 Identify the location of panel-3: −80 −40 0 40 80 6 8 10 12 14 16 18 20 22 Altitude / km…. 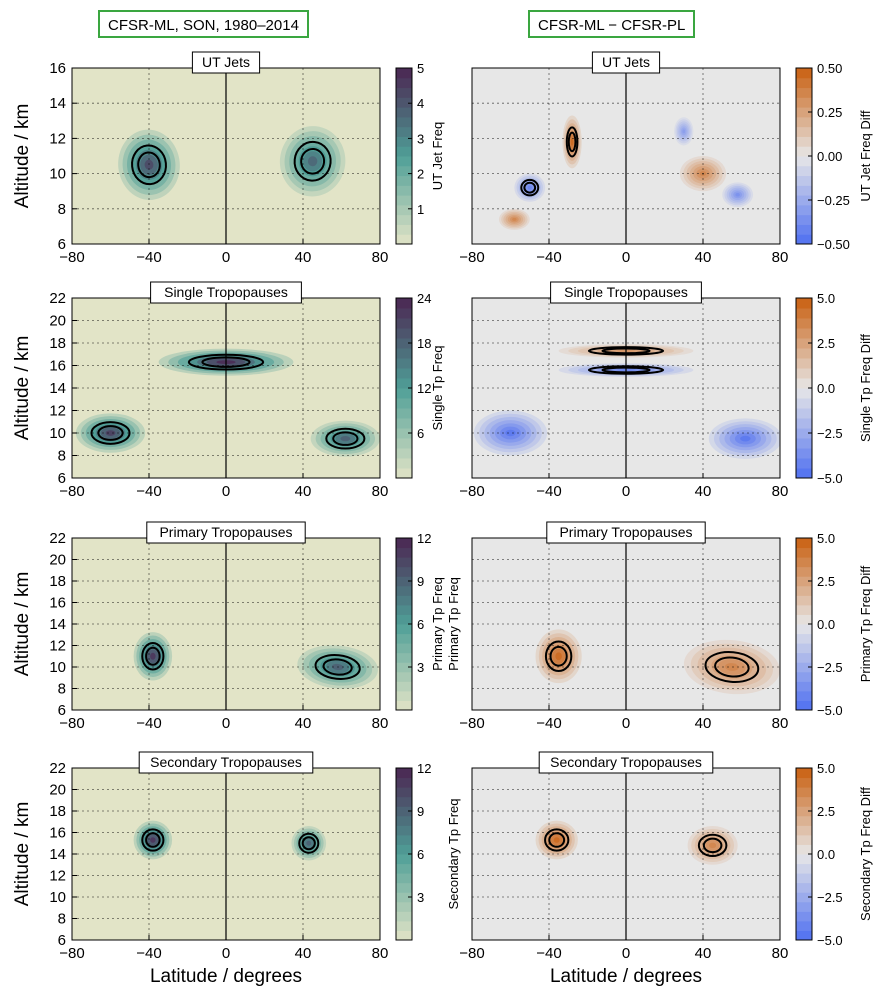
(228, 390).